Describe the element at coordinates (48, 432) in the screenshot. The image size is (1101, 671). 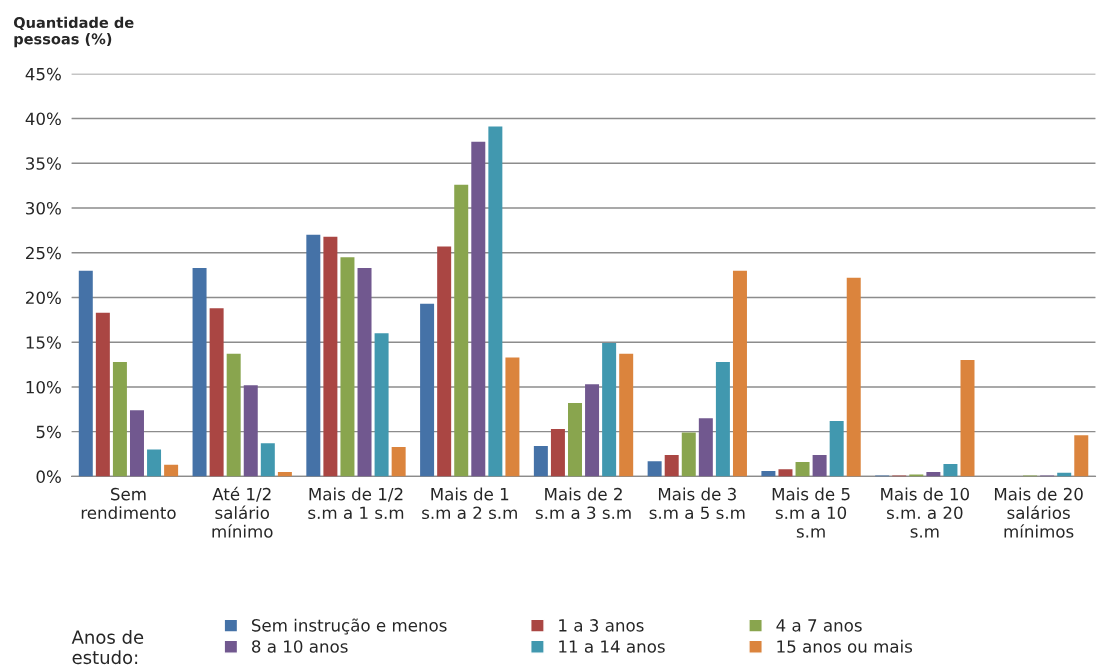
I see `y-tick-label: 5%` at that location.